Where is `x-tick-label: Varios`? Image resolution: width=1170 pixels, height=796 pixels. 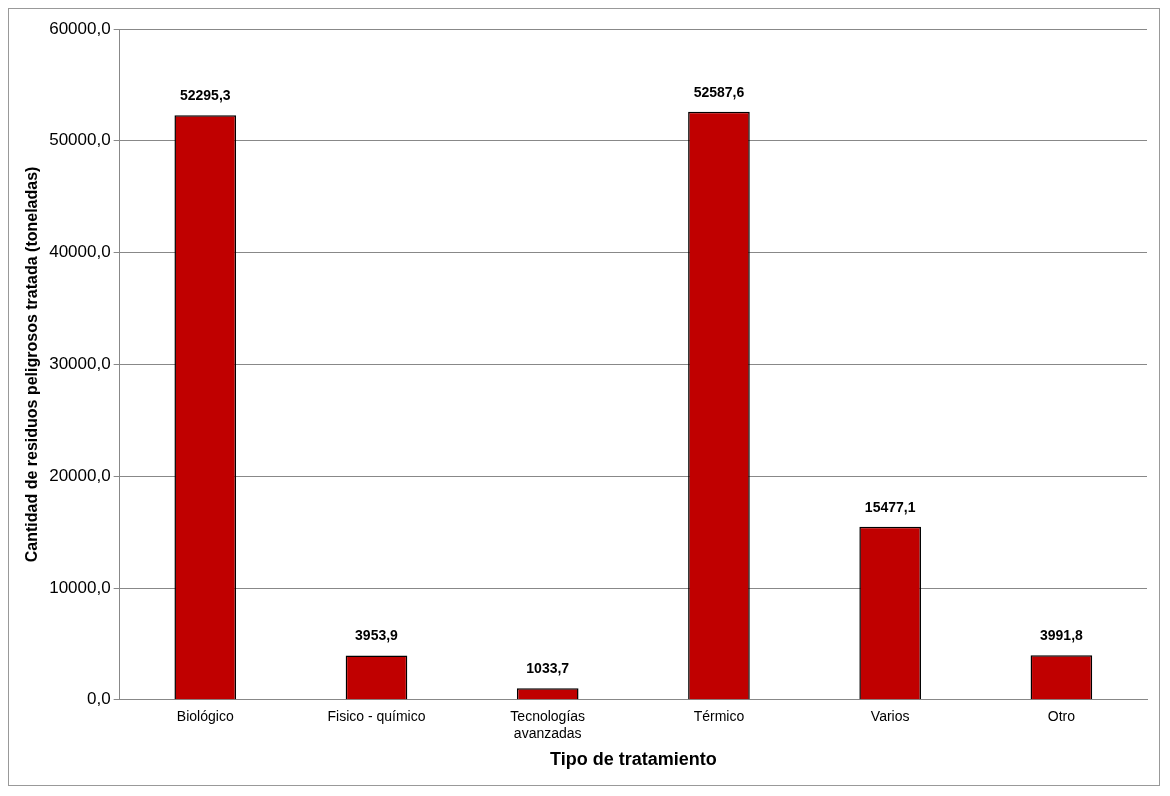
x-tick-label: Varios is located at coordinates (890, 716).